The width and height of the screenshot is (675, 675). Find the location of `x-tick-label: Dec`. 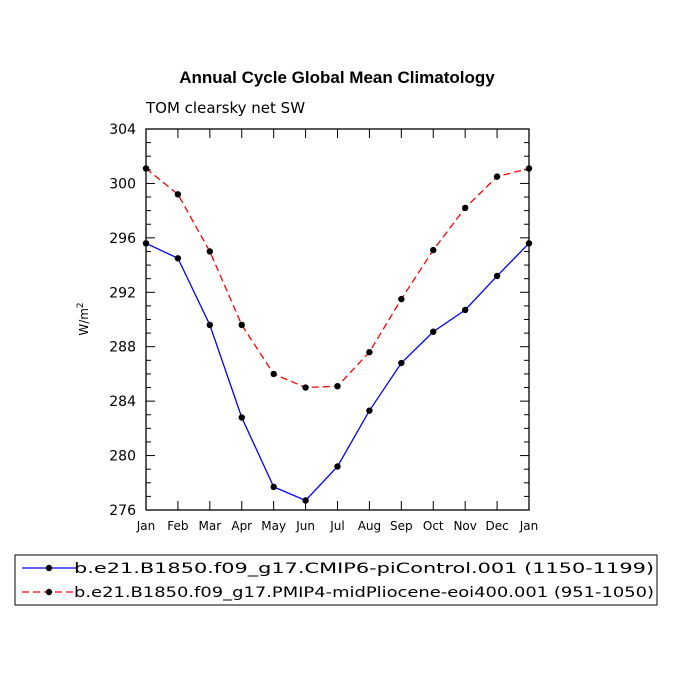

x-tick-label: Dec is located at coordinates (496, 526).